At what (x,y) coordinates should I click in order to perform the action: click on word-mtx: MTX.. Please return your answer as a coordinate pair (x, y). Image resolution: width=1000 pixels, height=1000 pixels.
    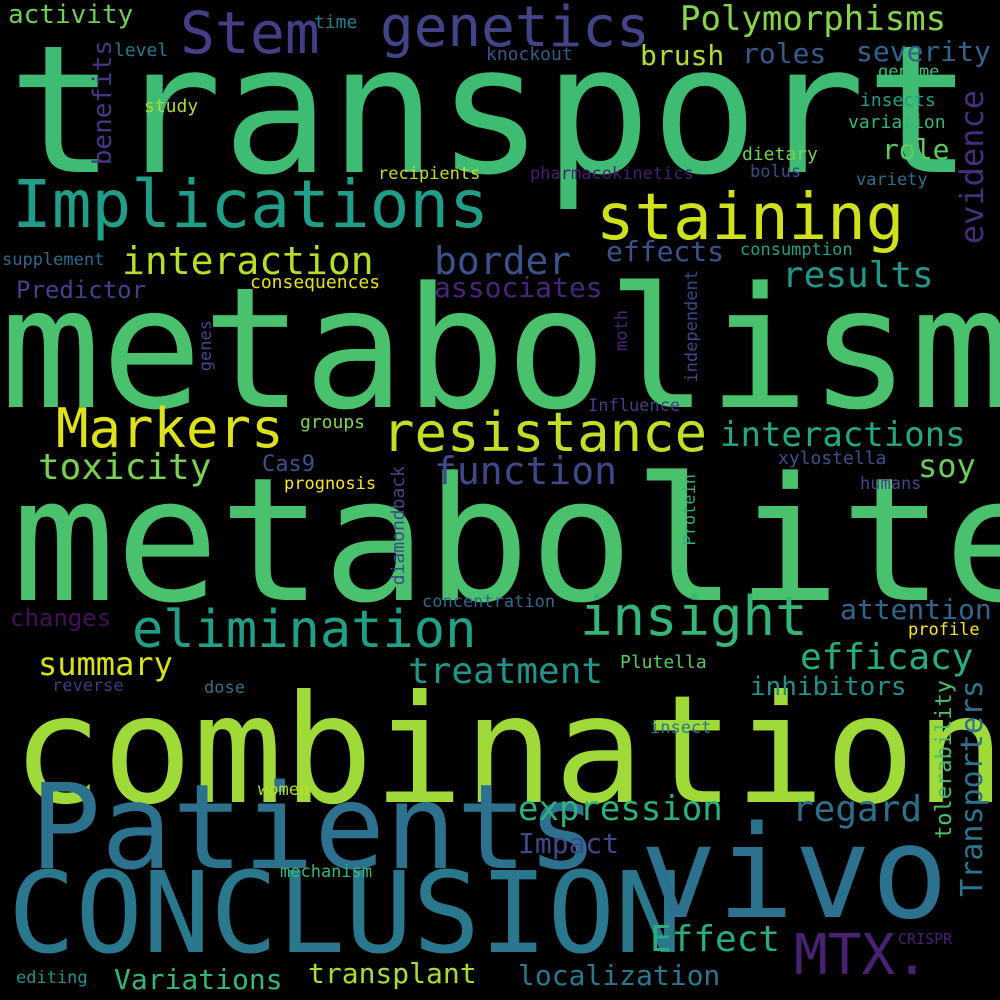
    Looking at the image, I should click on (861, 955).